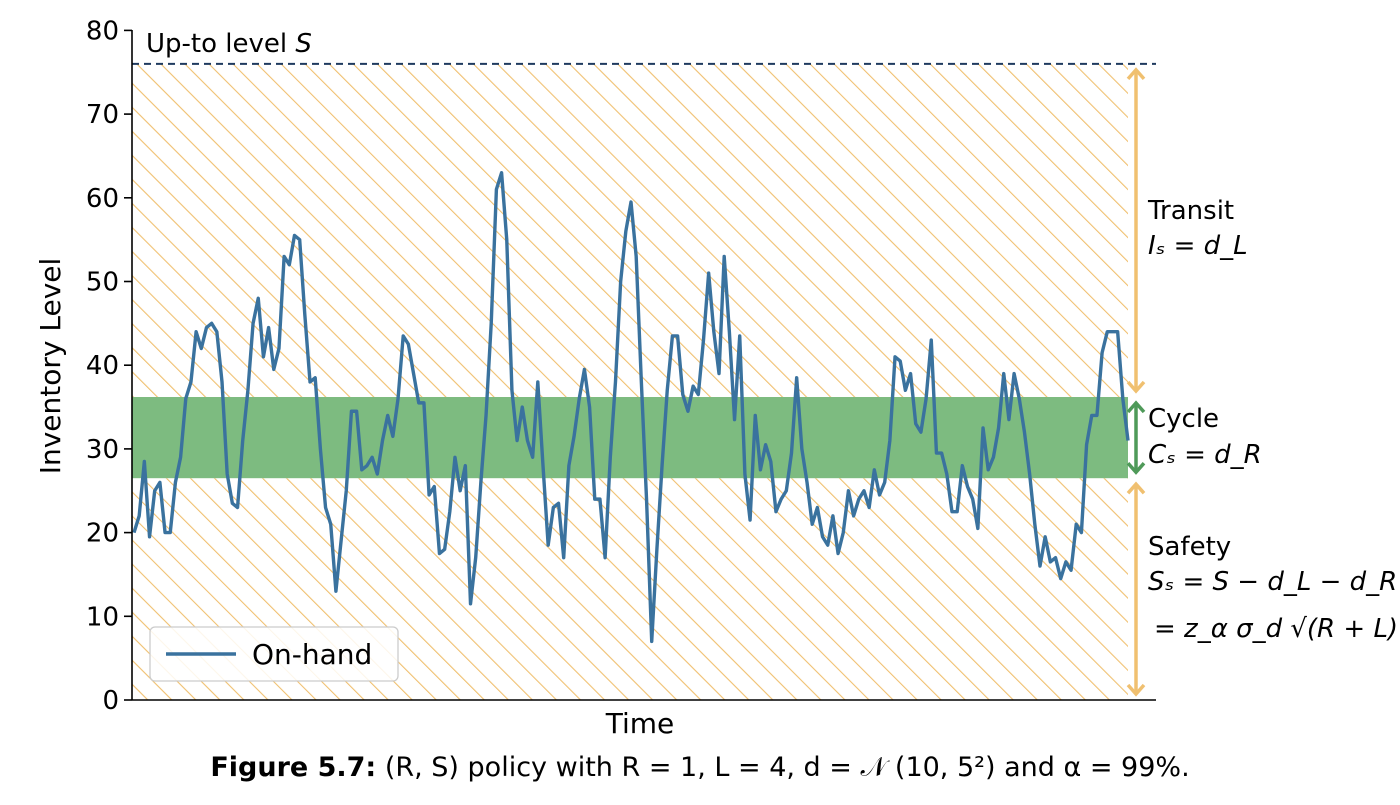  What do you see at coordinates (293, 767) in the screenshot?
I see `caption-label: Figure 5.7:` at bounding box center [293, 767].